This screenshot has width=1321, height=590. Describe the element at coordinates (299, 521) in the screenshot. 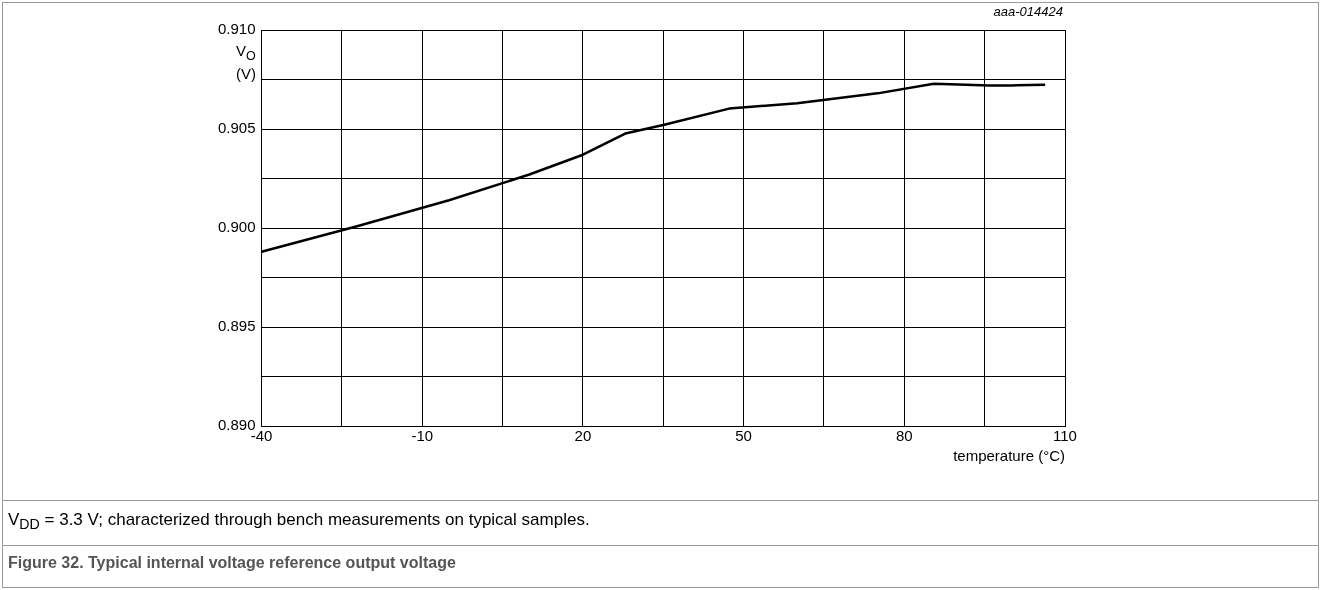

I see `text: V$_{DD}$ = 3.3 V; characterized through bench measurements on typical samples.` at that location.